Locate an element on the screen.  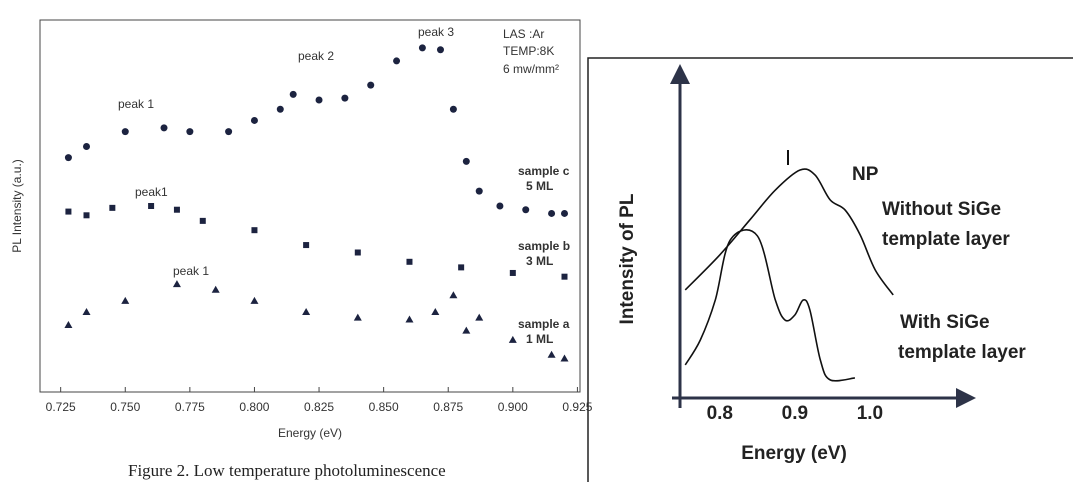
x-tick-label: 0.850 is located at coordinates (384, 407).